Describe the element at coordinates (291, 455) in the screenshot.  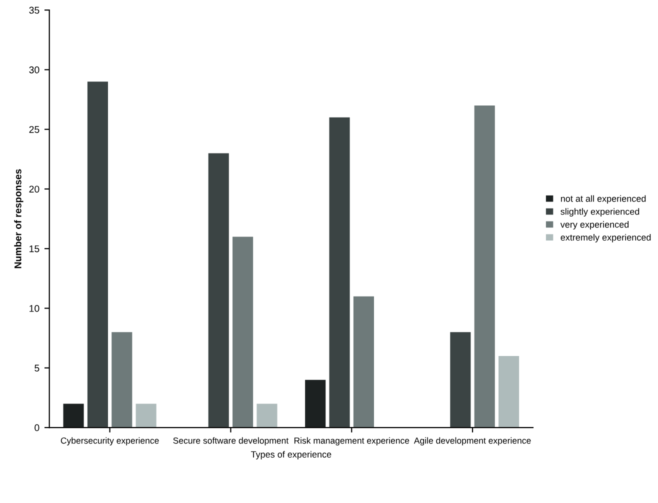
I see `x-axis-title: Types of experience` at that location.